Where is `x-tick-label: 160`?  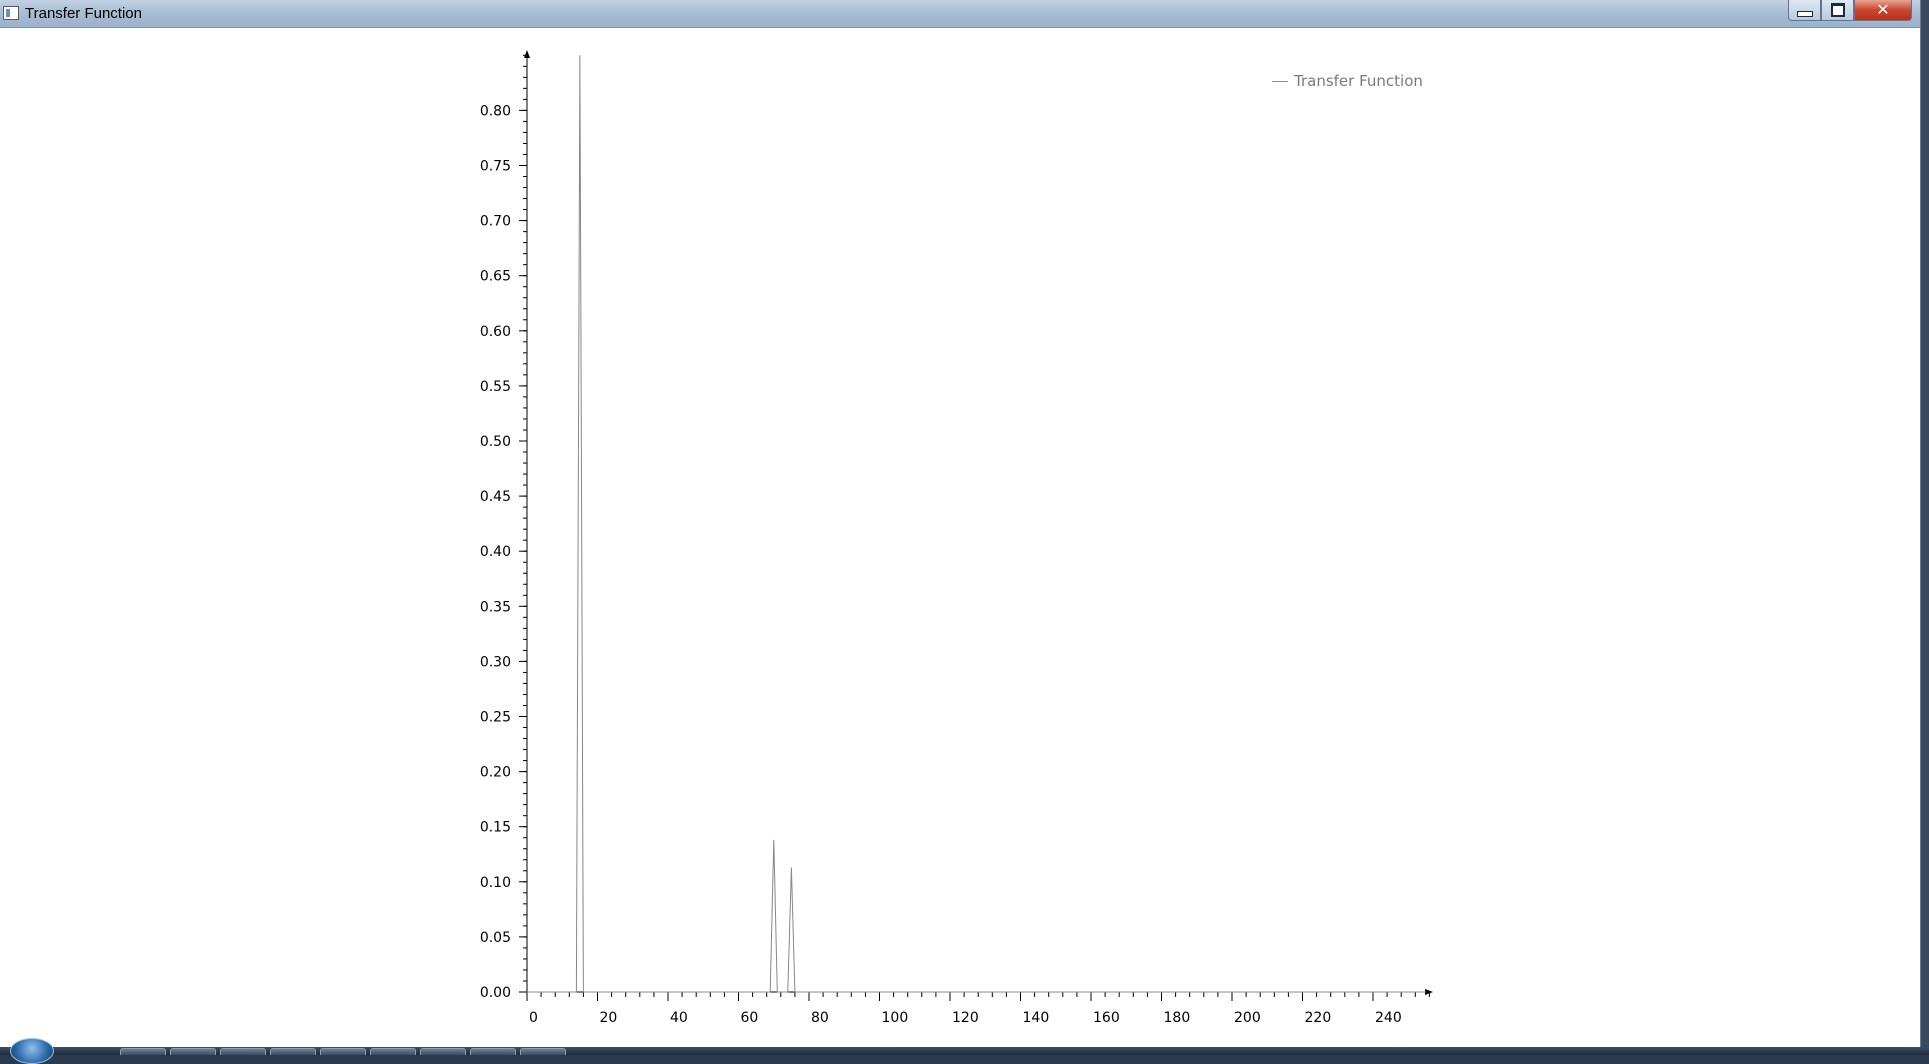 x-tick-label: 160 is located at coordinates (1106, 1018).